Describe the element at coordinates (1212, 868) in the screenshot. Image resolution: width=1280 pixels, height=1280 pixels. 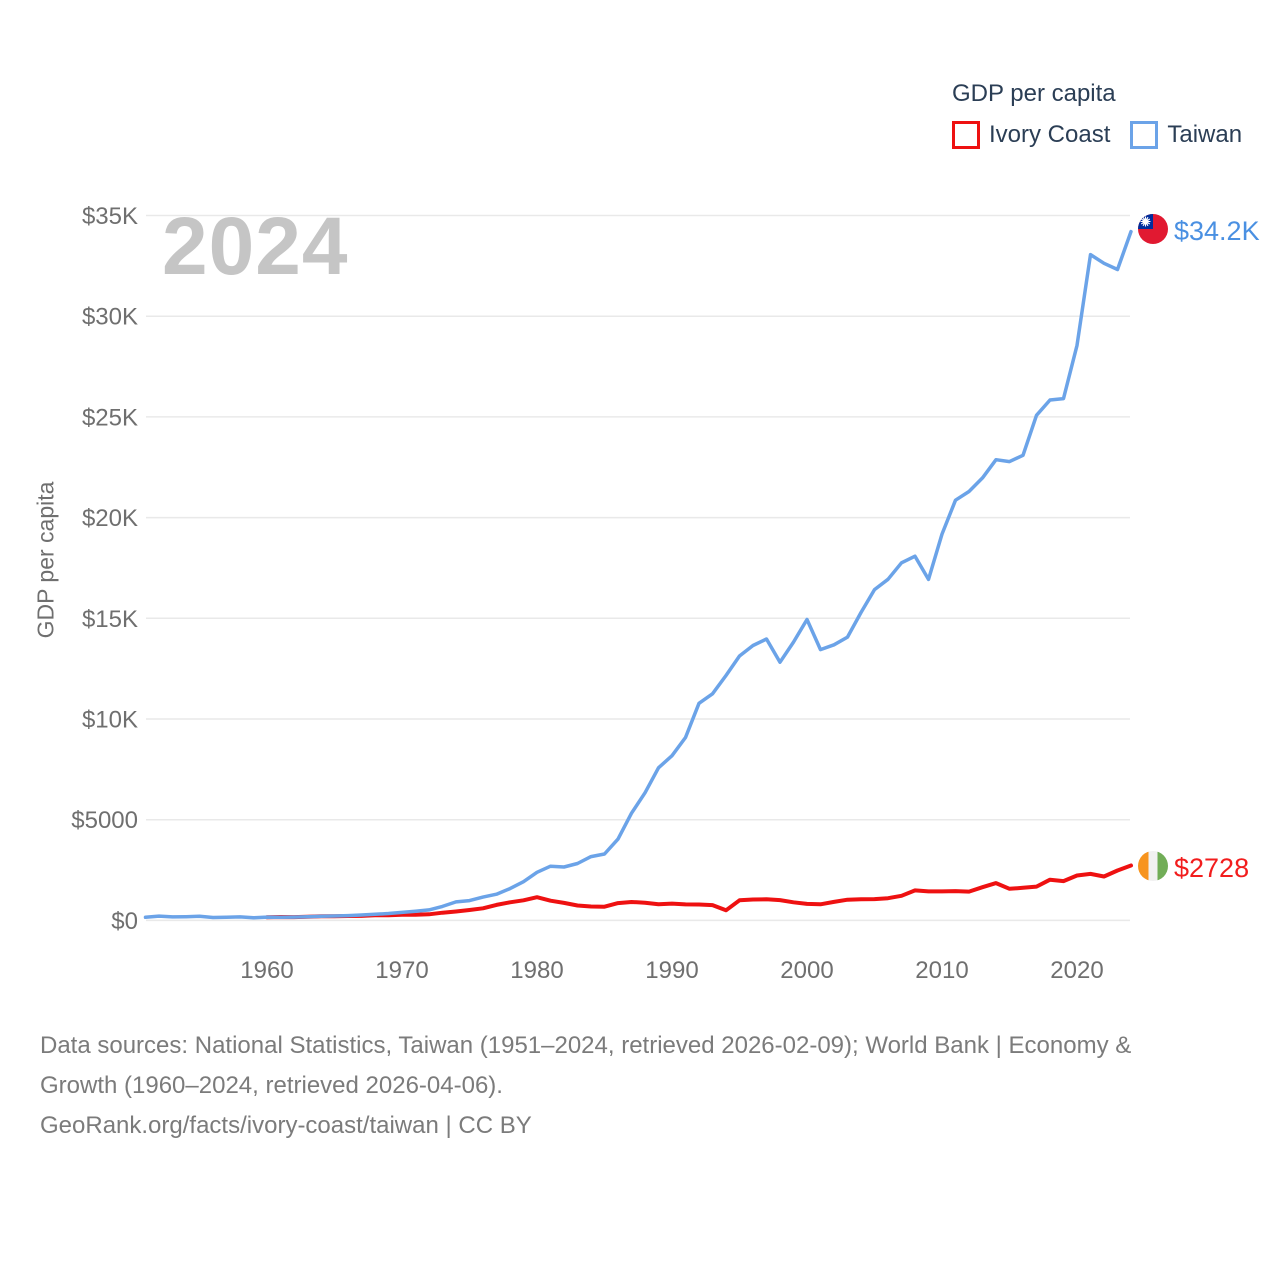
I see `ivory-coast-end-value-label: $2728` at that location.